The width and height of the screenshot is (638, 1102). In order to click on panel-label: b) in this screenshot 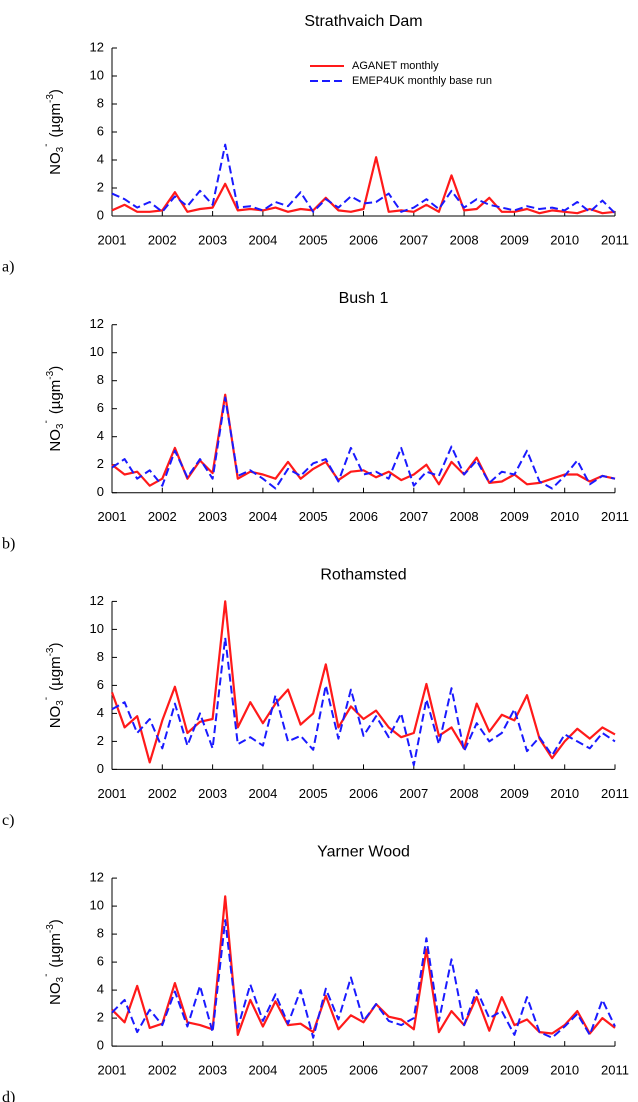, I will do `click(8, 543)`.